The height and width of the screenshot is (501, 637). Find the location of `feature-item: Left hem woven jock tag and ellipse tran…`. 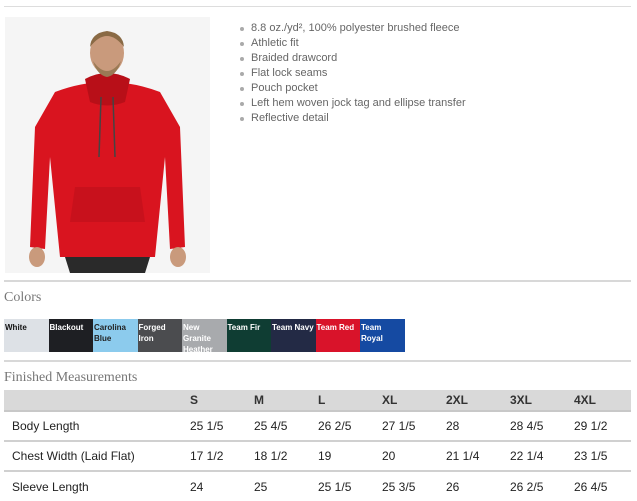

feature-item: Left hem woven jock tag and ellipse tran… is located at coordinates (352, 103).